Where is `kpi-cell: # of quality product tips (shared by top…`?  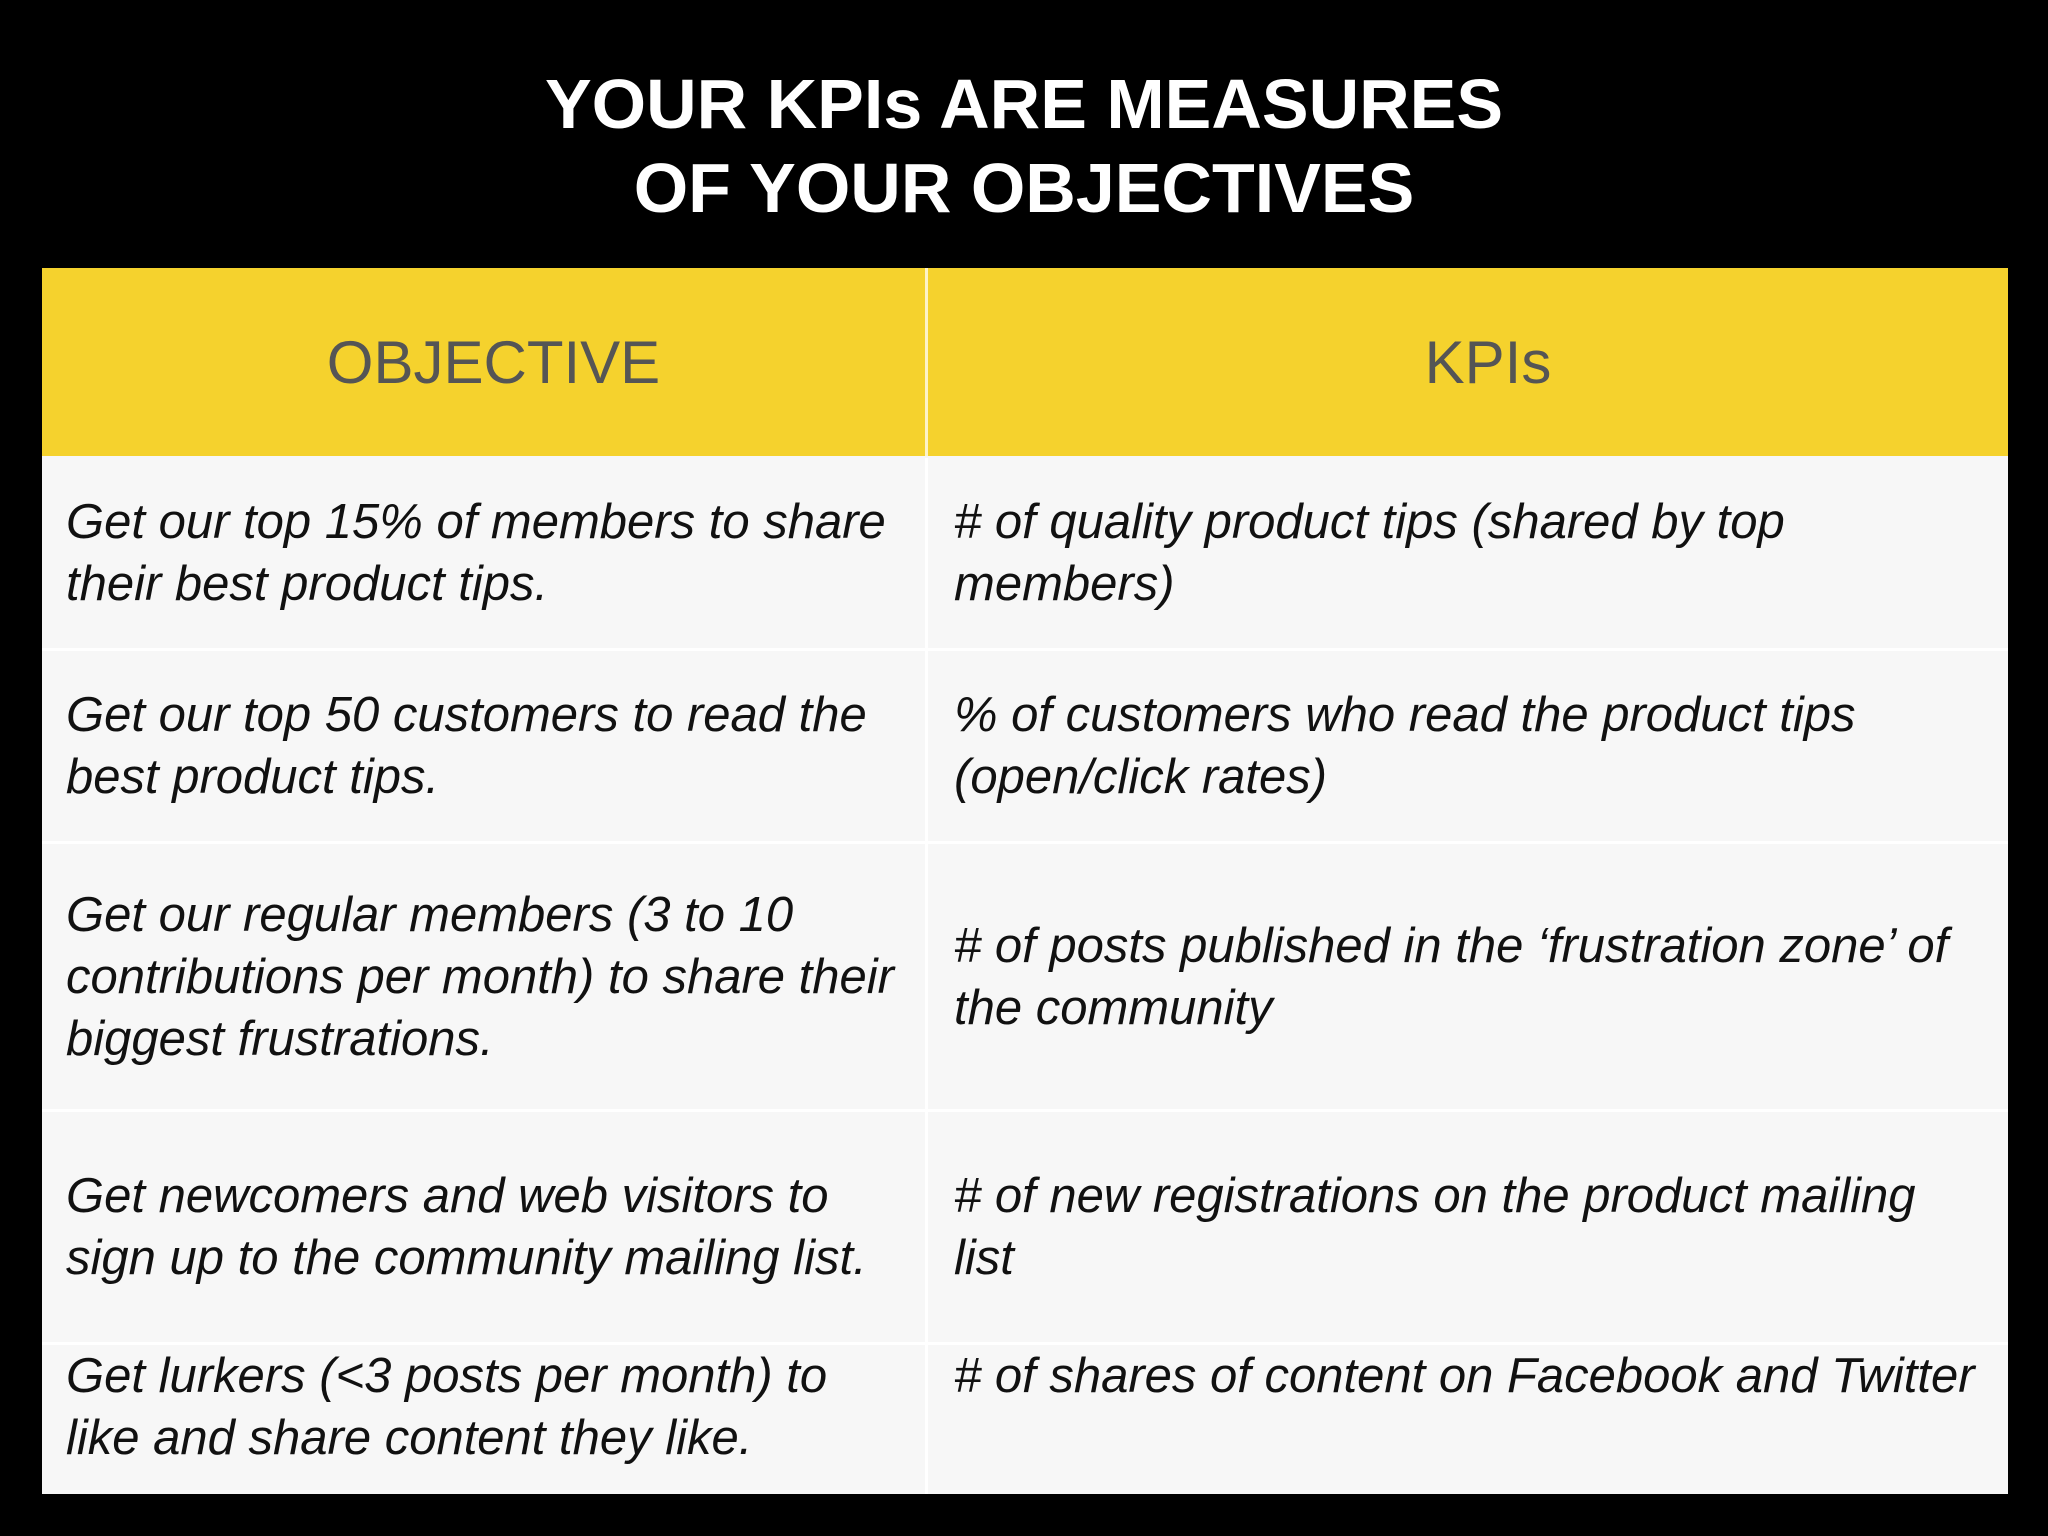
kpi-cell: # of quality product tips (shared by top… is located at coordinates (1468, 553).